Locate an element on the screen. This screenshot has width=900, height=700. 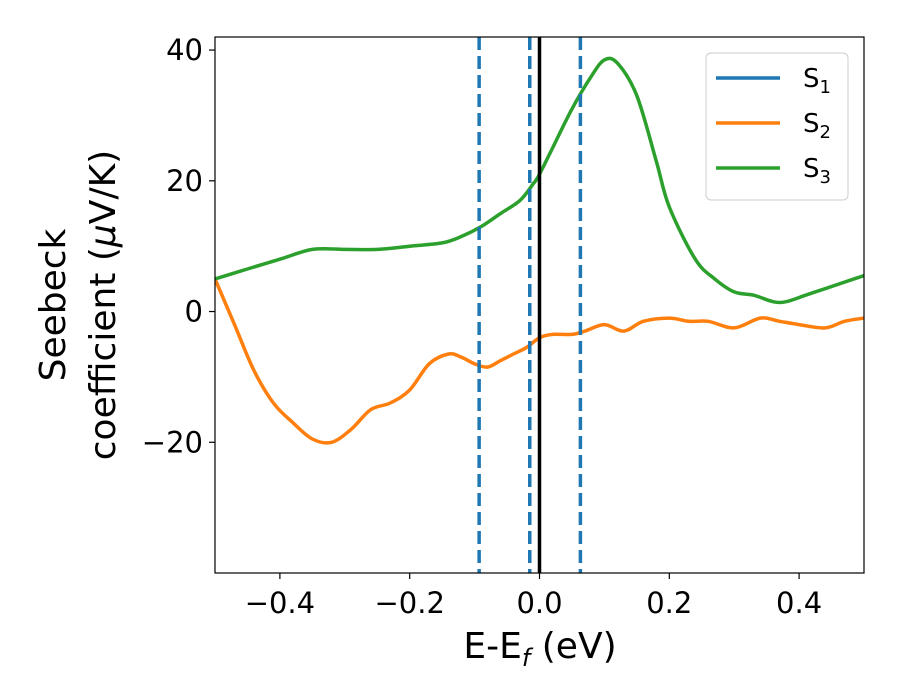
x-tick-label: −0.2 is located at coordinates (409, 603).